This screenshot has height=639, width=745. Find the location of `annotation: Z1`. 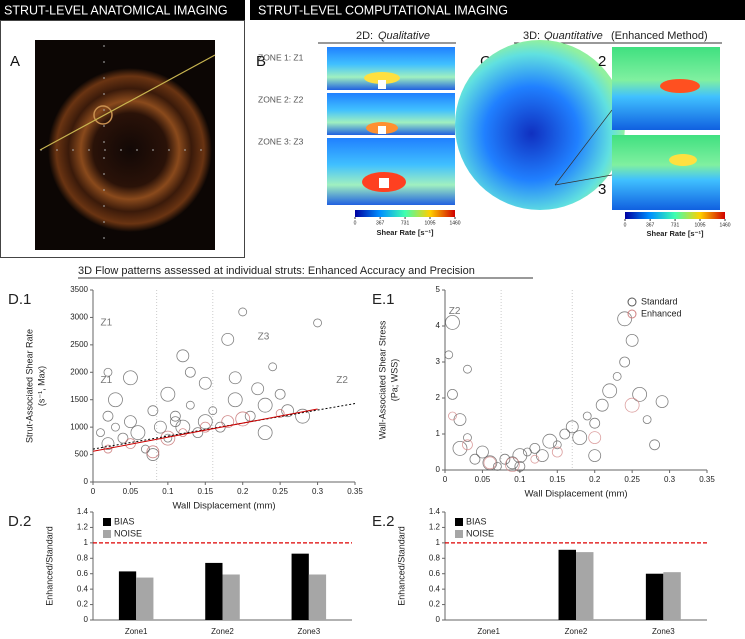

annotation: Z1 is located at coordinates (106, 323).